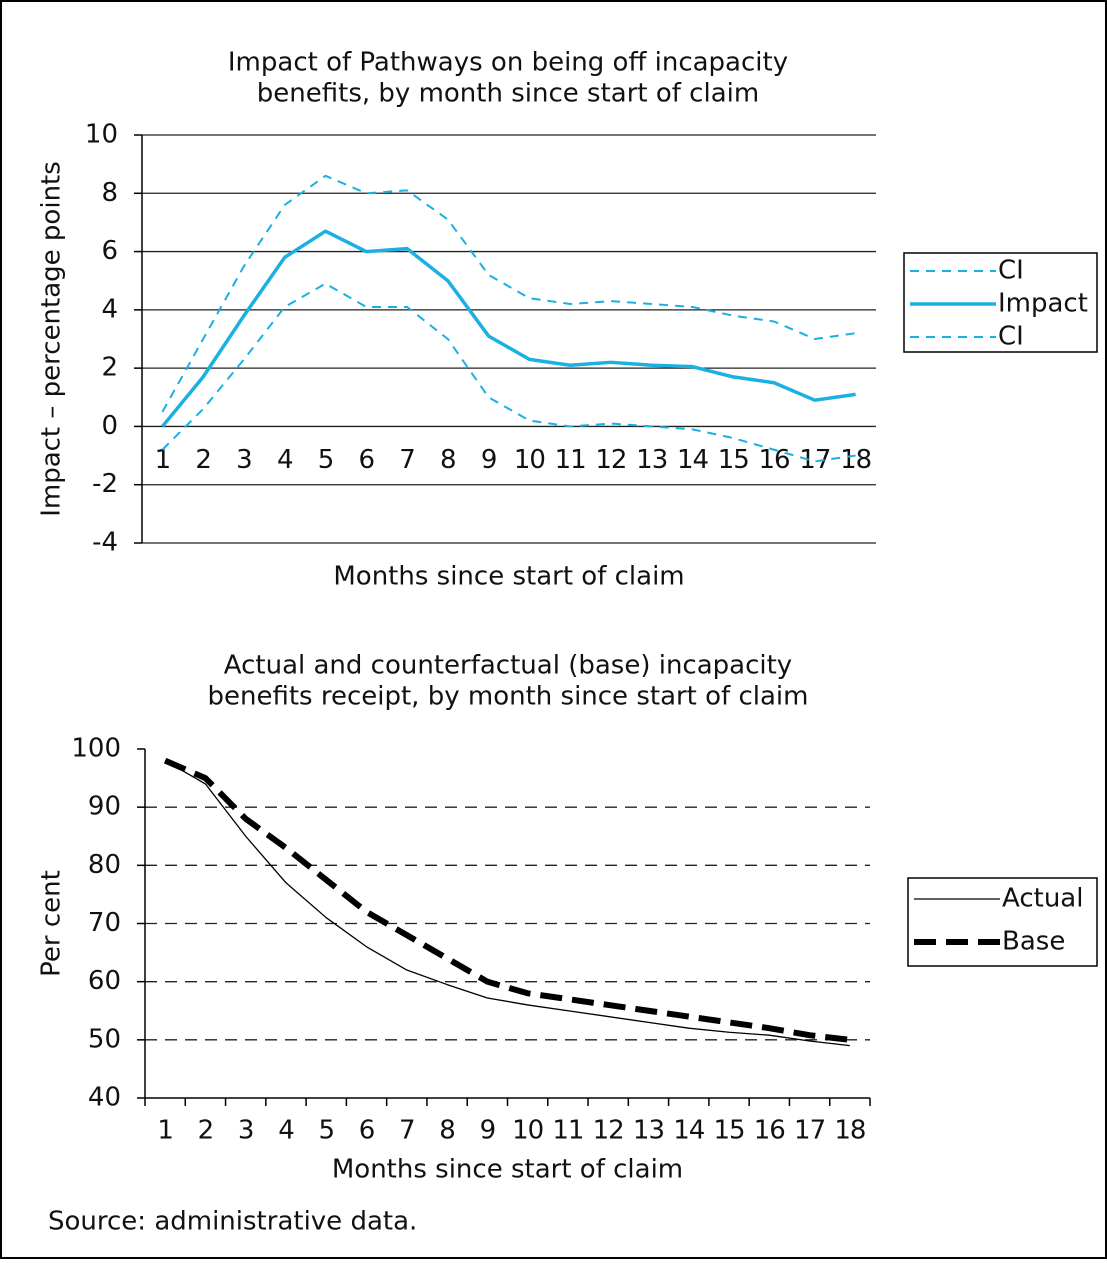  Describe the element at coordinates (508, 94) in the screenshot. I see `chart-title: benefits, by month since start of claim` at that location.